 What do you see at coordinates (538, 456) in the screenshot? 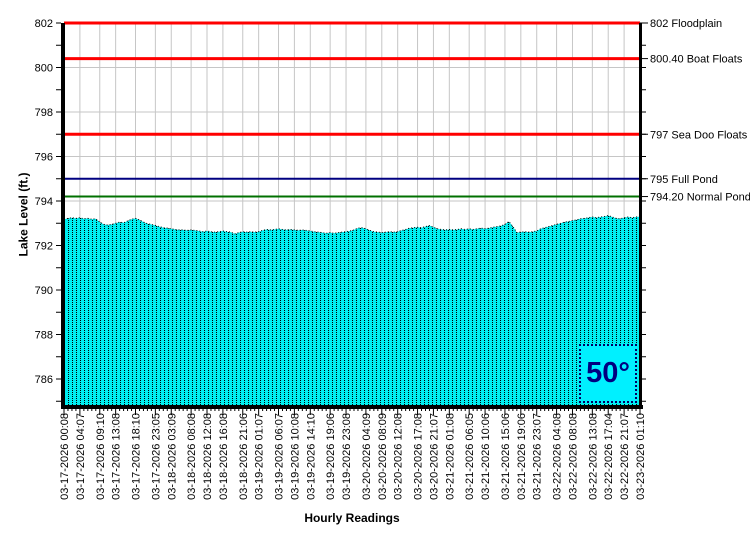
I see `x-tick-label-27: 03-21-2026 23:07` at bounding box center [538, 456].